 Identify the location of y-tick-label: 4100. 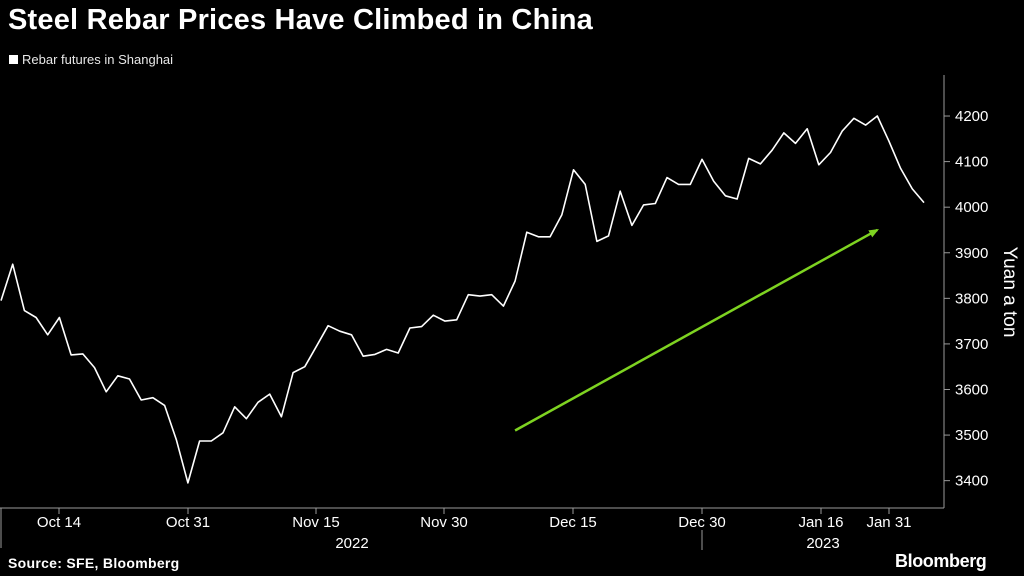
(971, 162).